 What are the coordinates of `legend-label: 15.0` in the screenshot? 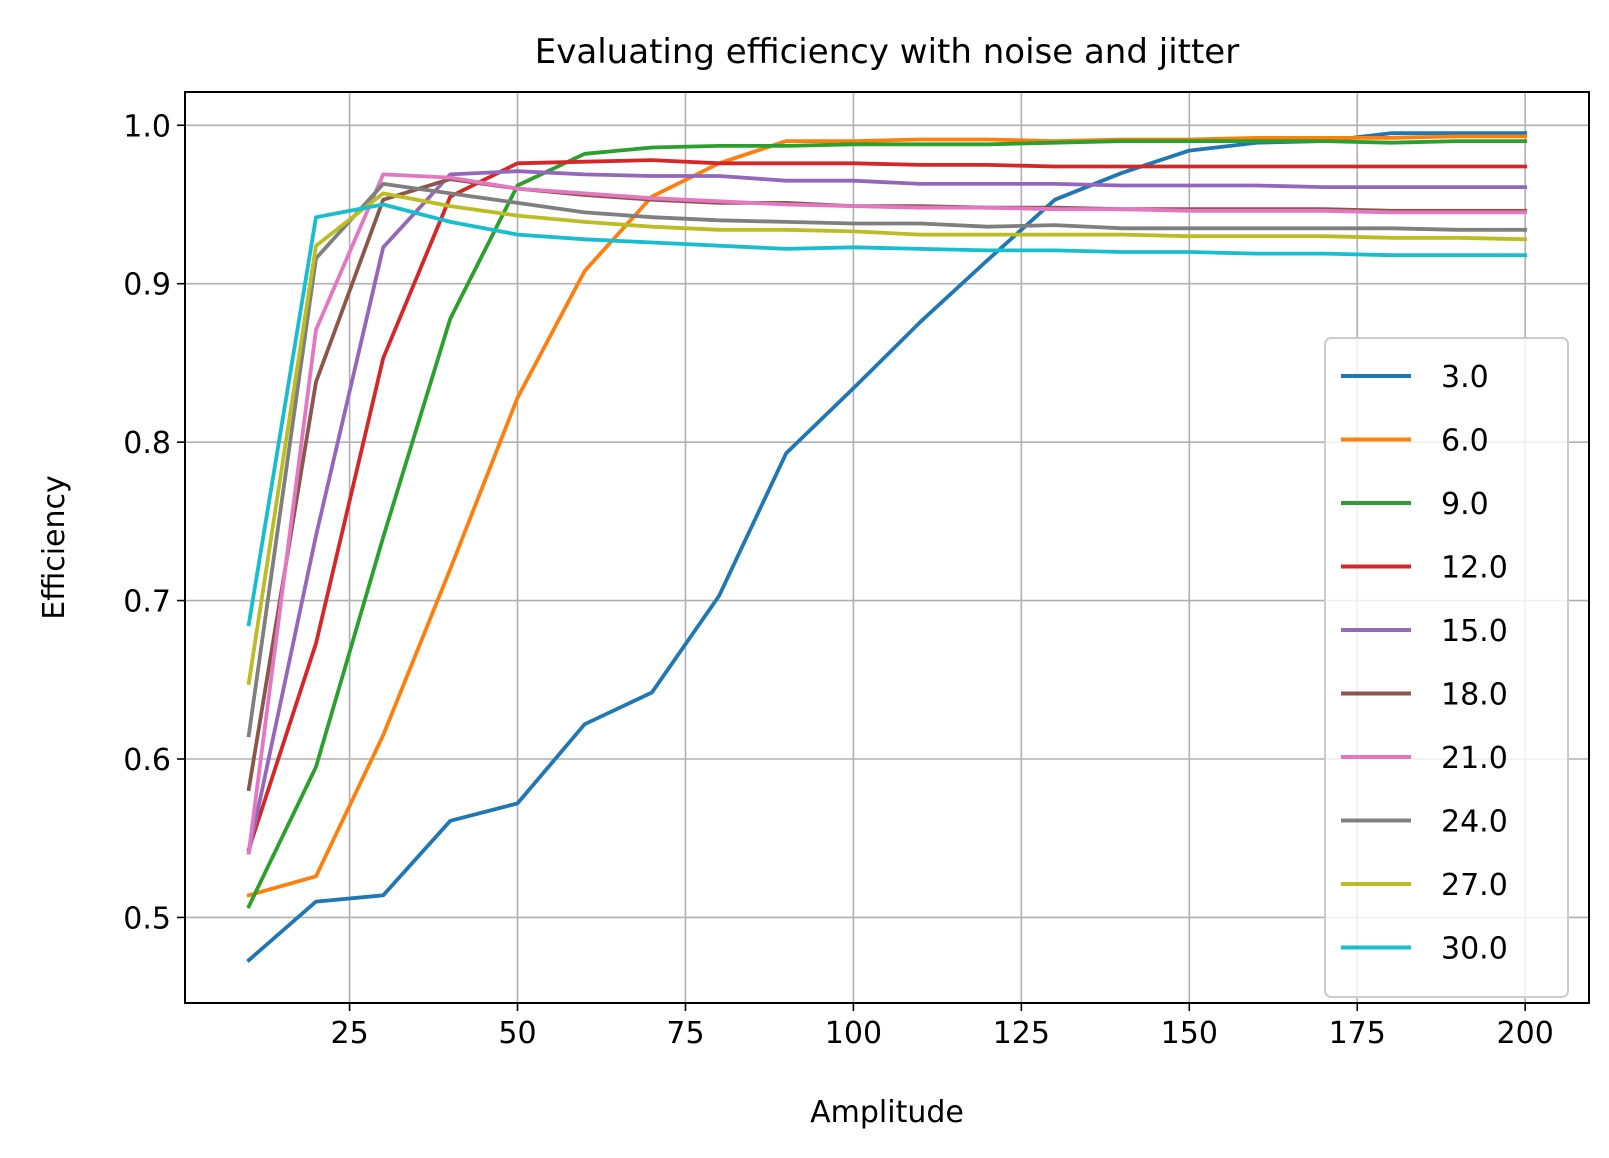 It's located at (1474, 631).